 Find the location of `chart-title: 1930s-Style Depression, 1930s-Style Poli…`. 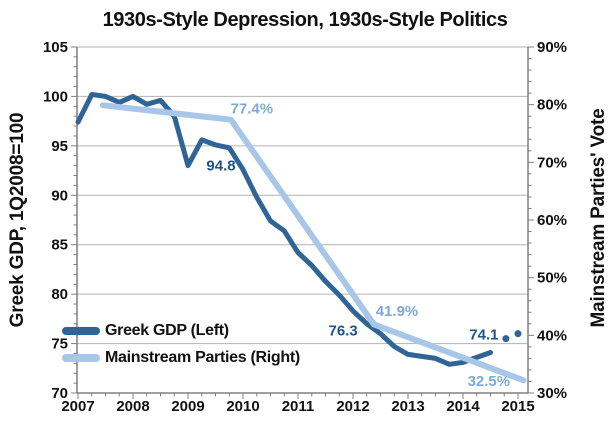

chart-title: 1930s-Style Depression, 1930s-Style Poli… is located at coordinates (305, 20).